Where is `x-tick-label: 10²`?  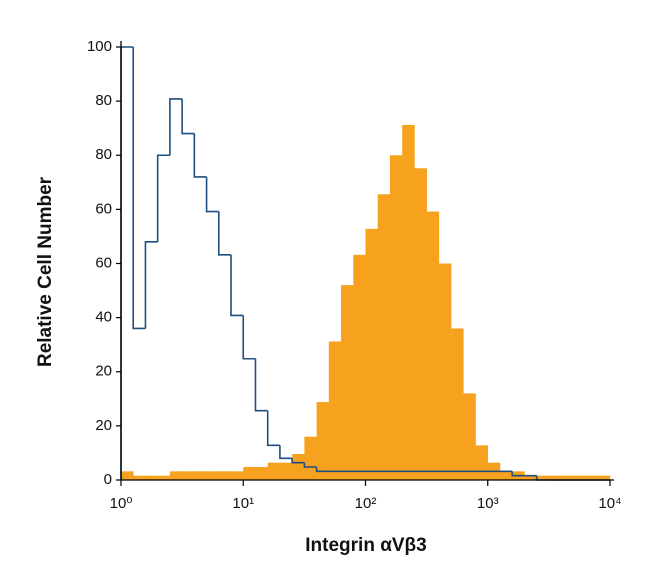 x-tick-label: 10² is located at coordinates (366, 503).